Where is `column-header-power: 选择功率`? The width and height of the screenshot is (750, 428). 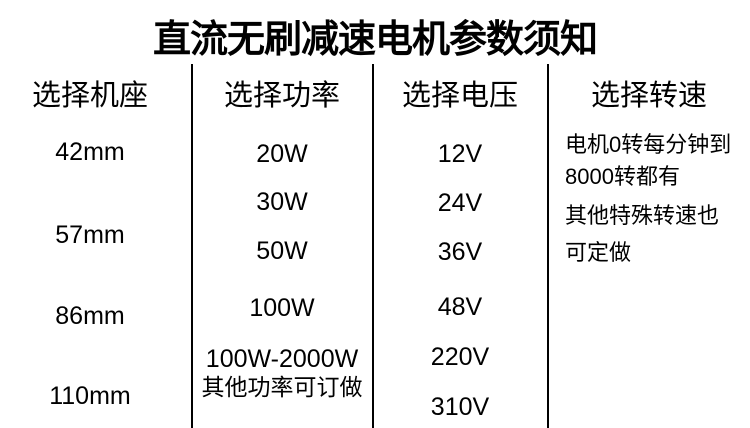
column-header-power: 选择功率 is located at coordinates (281, 96).